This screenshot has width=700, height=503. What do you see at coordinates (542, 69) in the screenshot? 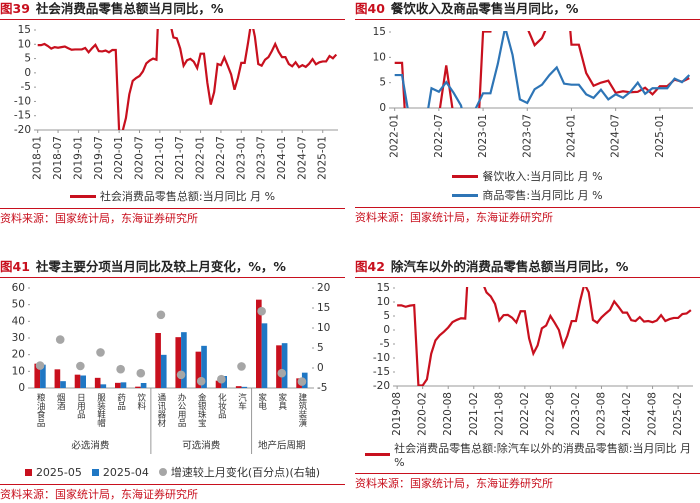
I see `series-line` at bounding box center [542, 69].